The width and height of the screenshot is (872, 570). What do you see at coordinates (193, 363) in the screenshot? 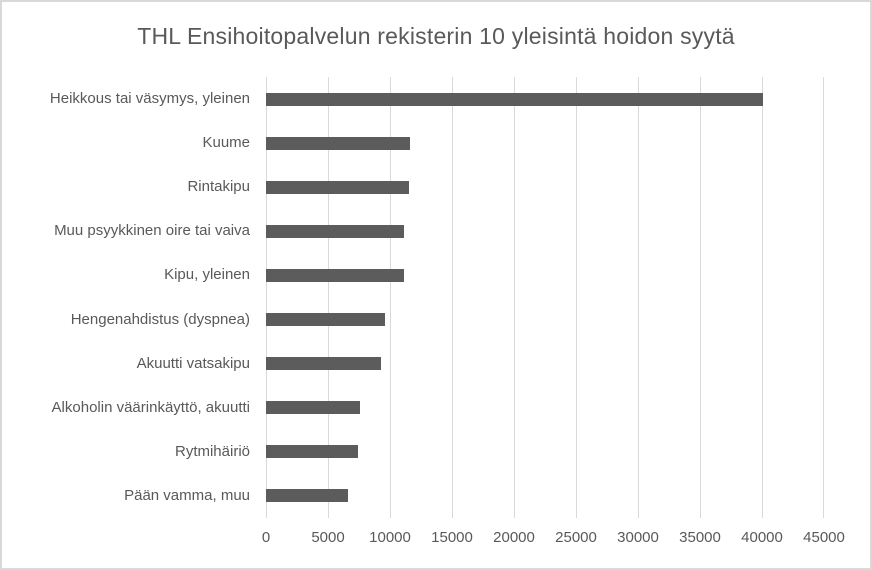
I see `category-label: Akuutti vatsakipu` at bounding box center [193, 363].